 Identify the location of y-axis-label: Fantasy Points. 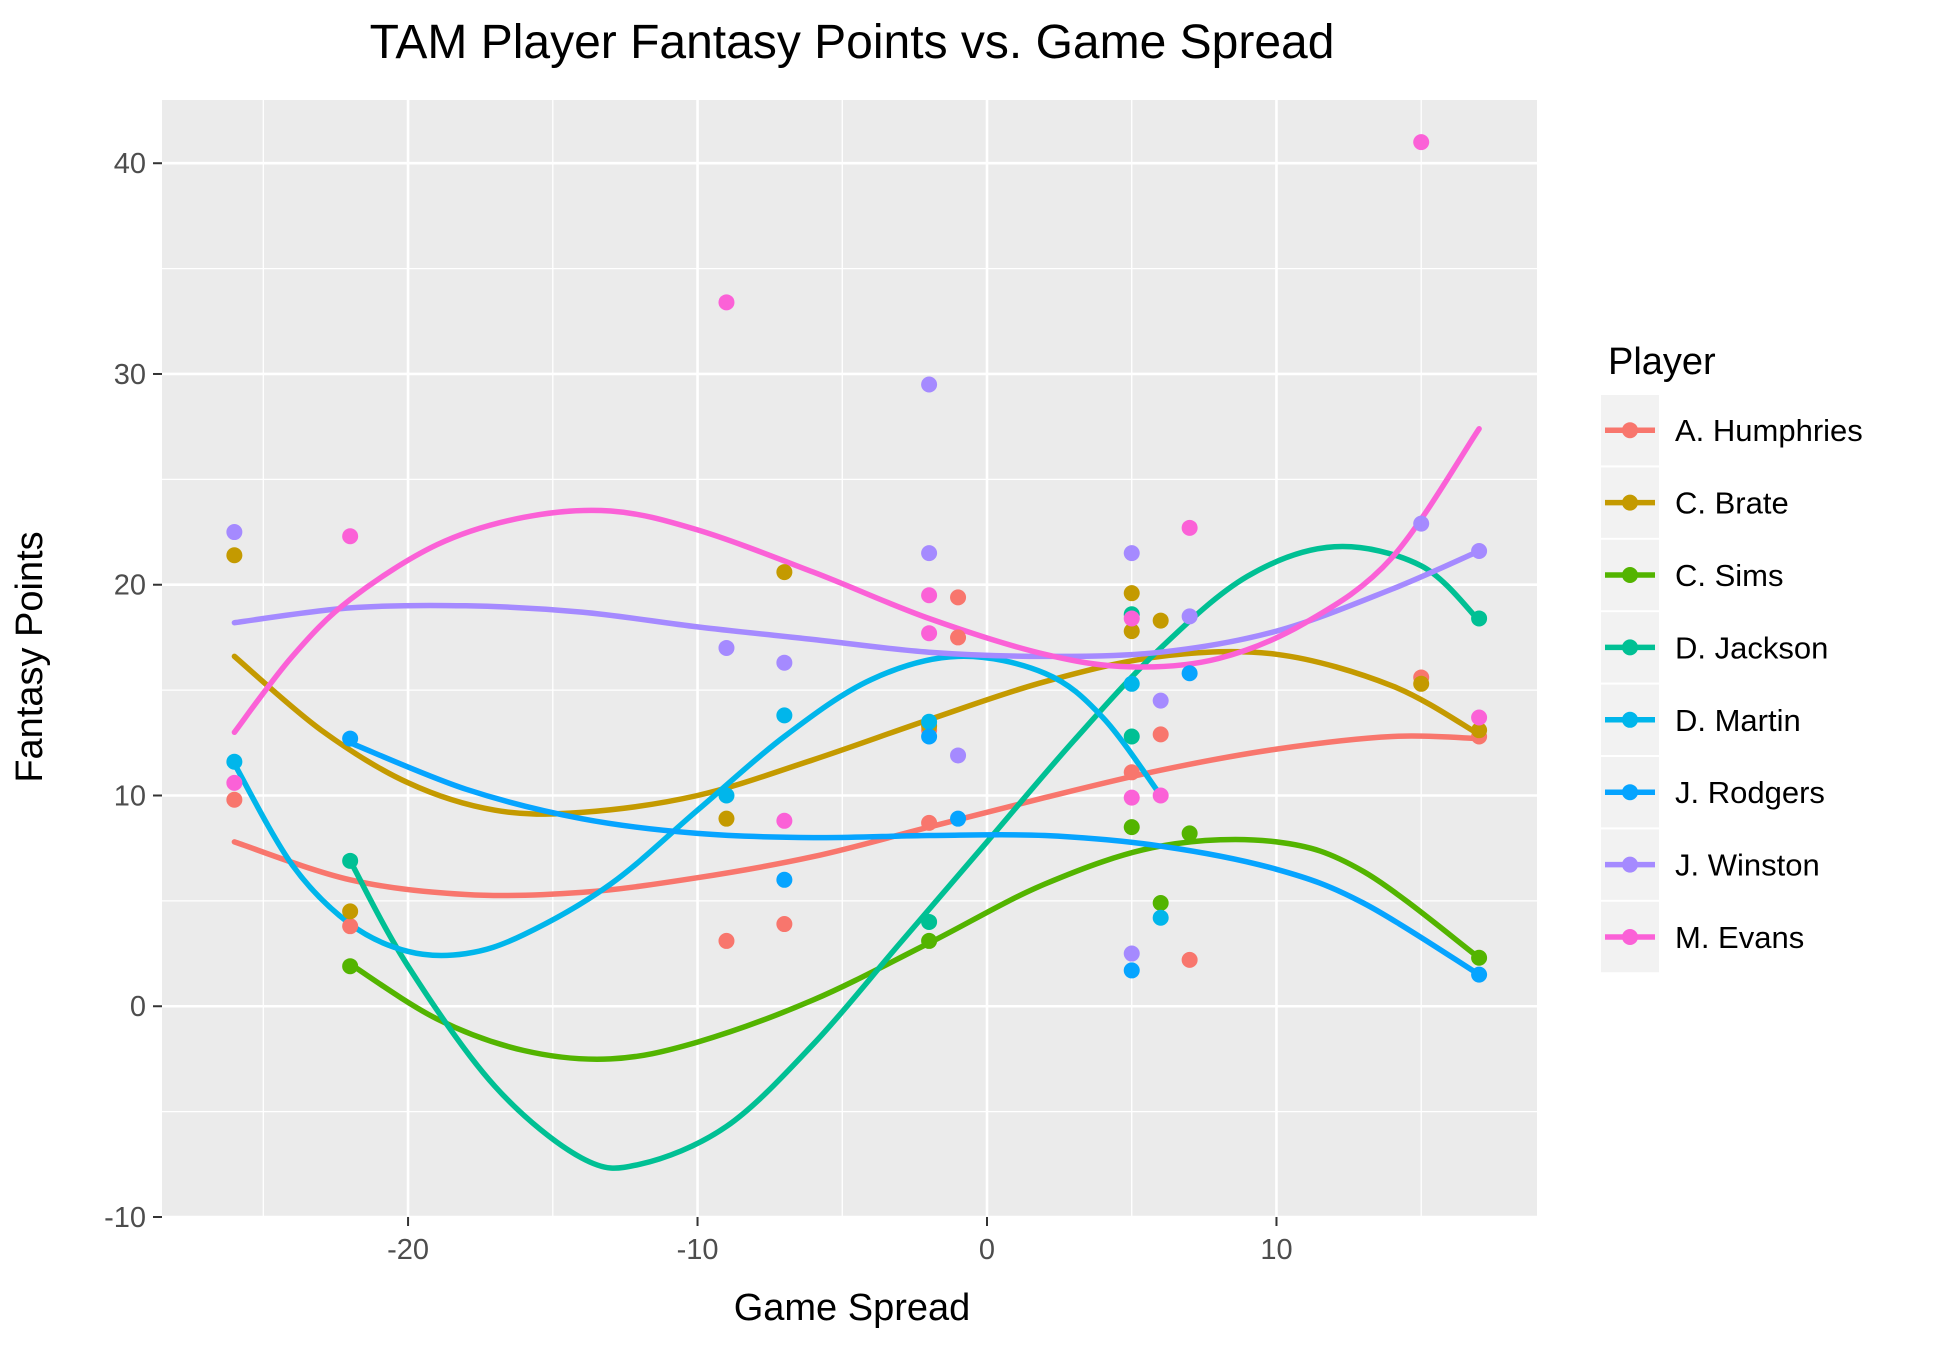
(30, 656).